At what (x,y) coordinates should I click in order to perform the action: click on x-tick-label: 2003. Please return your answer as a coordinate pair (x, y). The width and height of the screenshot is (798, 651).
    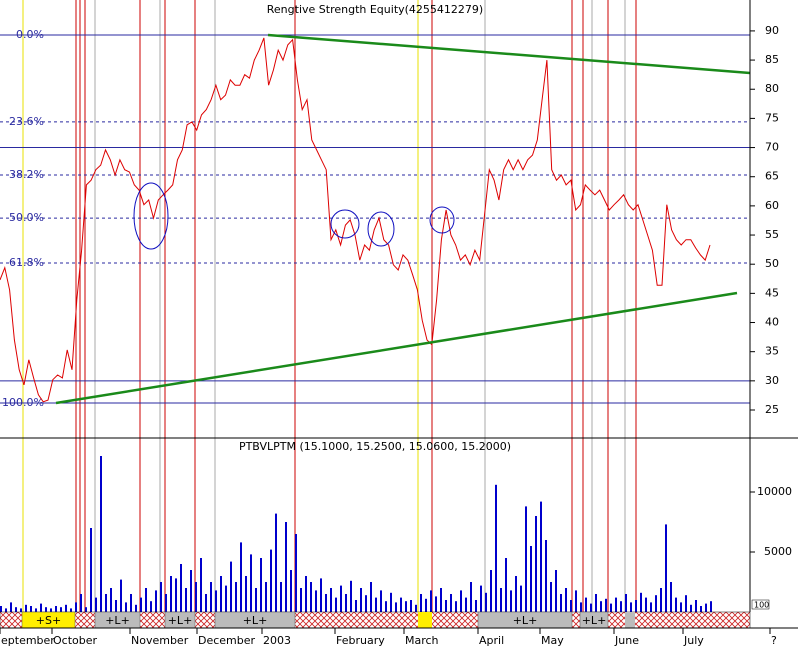
    Looking at the image, I should click on (277, 640).